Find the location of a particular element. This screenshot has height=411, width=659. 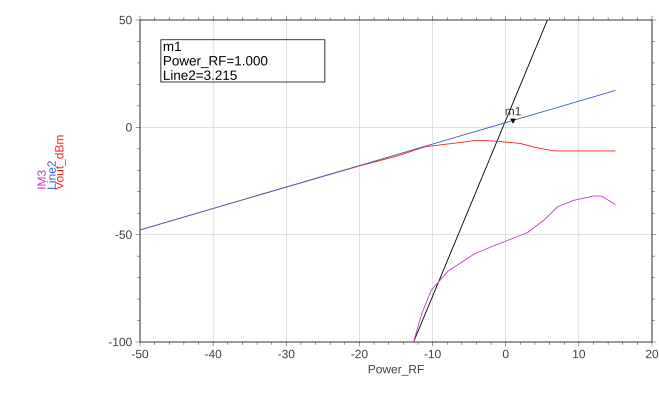

x-tick-label: -40 is located at coordinates (213, 354).